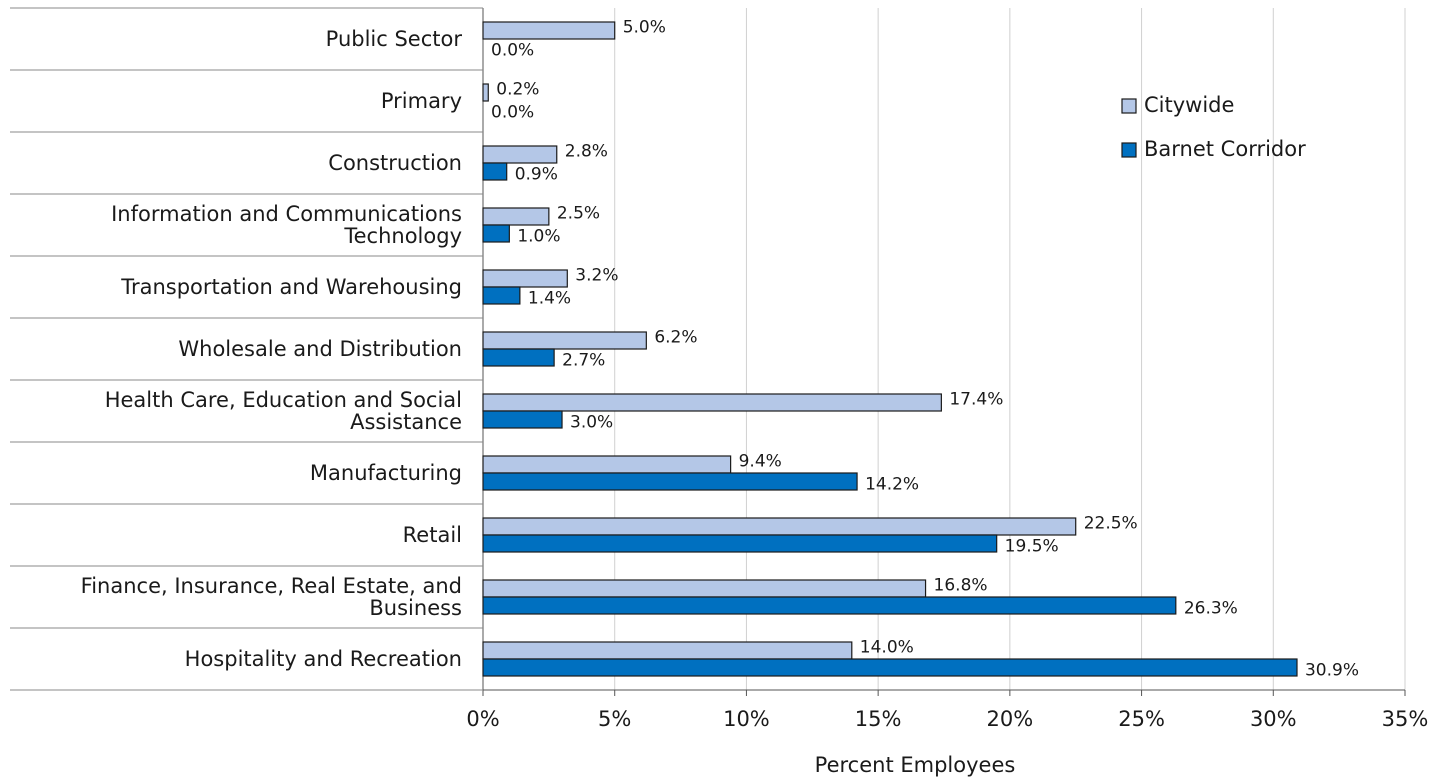 This screenshot has height=782, width=1440. I want to click on value-label: 0.2%, so click(517, 90).